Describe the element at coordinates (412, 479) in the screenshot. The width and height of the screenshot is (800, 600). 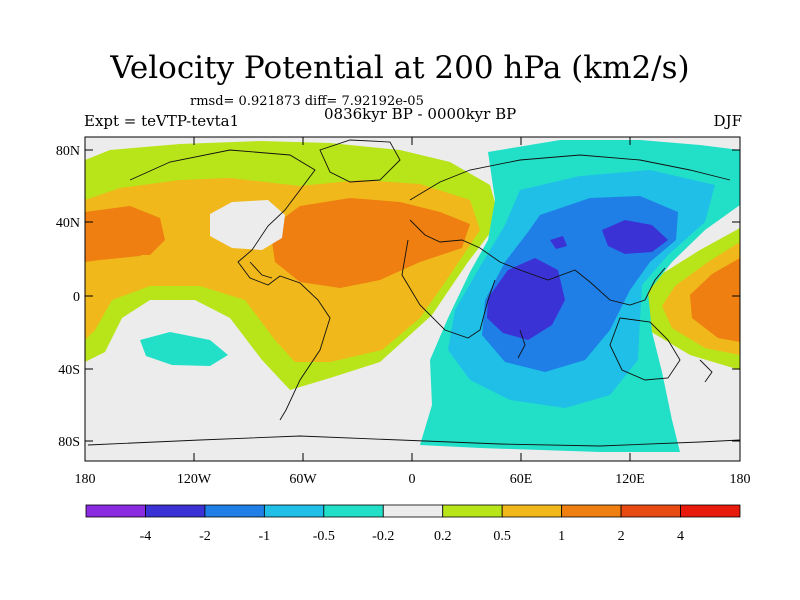
I see `lon-tick-label: 0` at that location.